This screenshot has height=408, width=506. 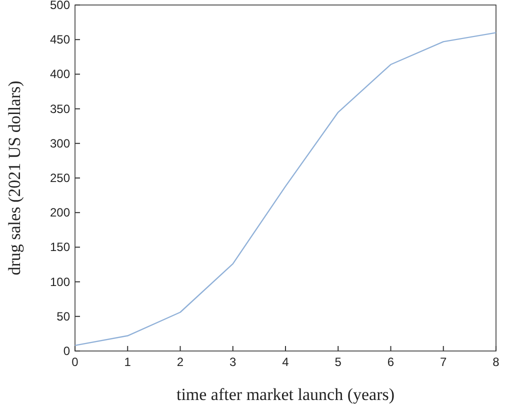 What do you see at coordinates (66, 351) in the screenshot?
I see `y-tick-label: 0` at bounding box center [66, 351].